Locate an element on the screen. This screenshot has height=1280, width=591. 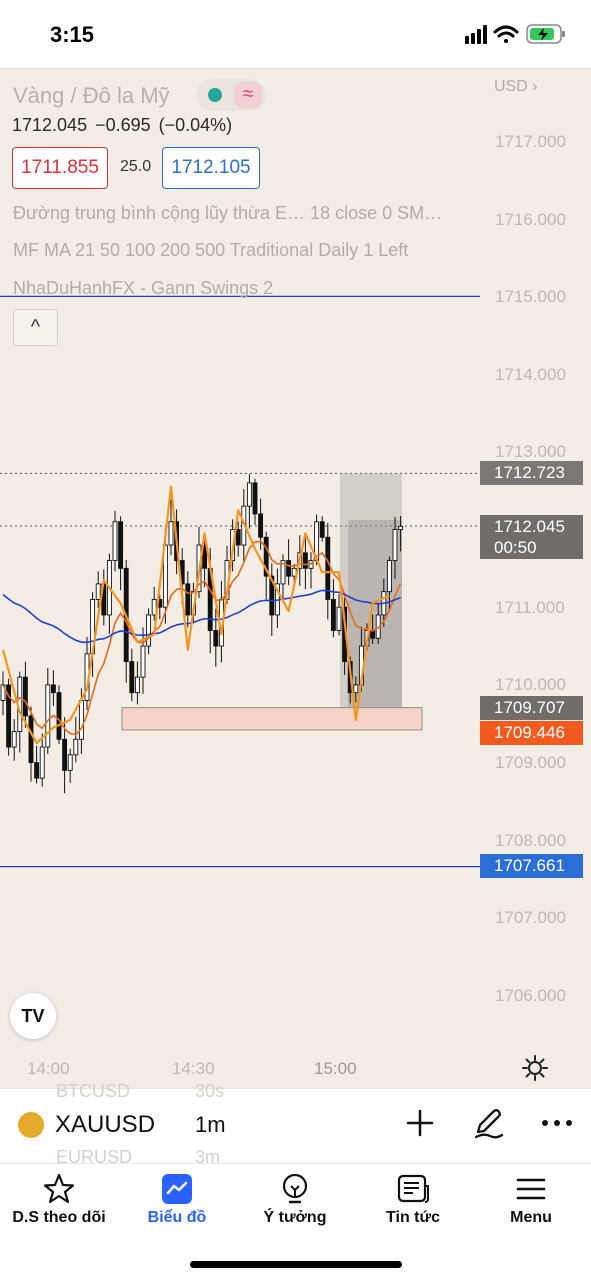
home-indicator is located at coordinates (296, 1264).